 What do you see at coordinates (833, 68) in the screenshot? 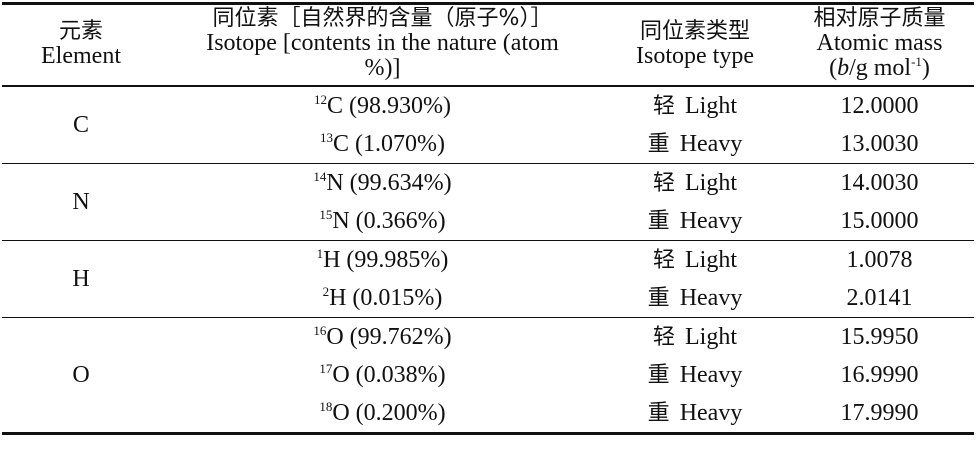
I see `unit-part: (` at bounding box center [833, 68].